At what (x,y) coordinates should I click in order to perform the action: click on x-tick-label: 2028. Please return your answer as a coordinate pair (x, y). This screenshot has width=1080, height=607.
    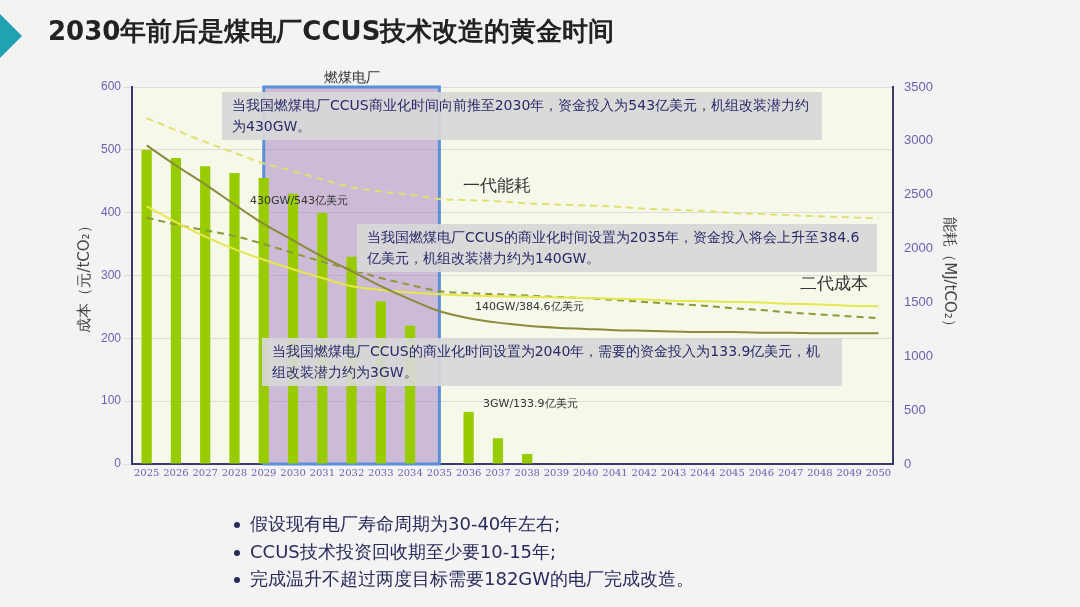
    Looking at the image, I should click on (234, 472).